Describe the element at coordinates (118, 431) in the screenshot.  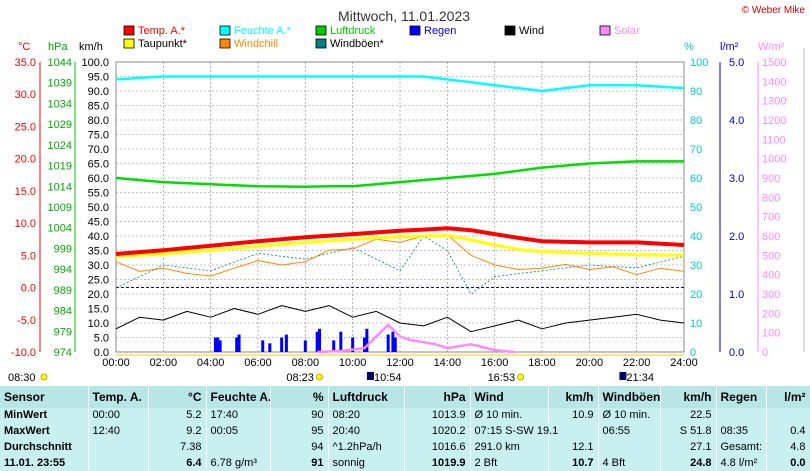
I see `cell: 12:40` at that location.